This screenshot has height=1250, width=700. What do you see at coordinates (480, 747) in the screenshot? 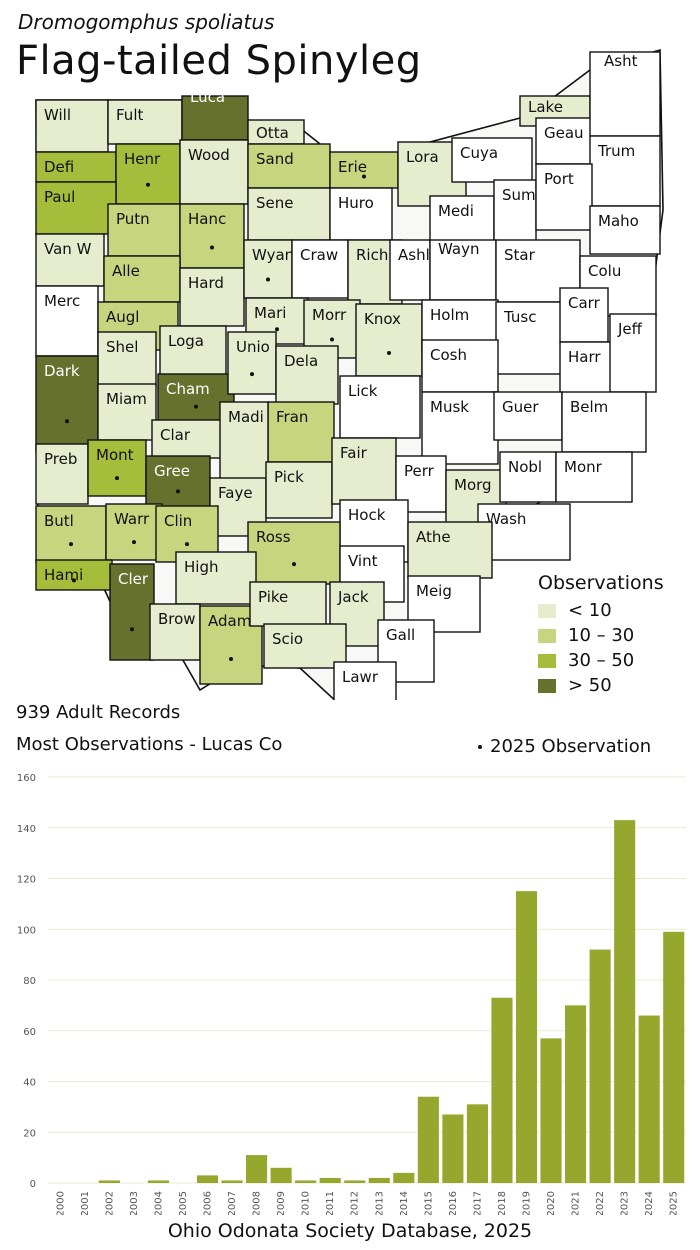
I see `dot-marker-icon` at bounding box center [480, 747].